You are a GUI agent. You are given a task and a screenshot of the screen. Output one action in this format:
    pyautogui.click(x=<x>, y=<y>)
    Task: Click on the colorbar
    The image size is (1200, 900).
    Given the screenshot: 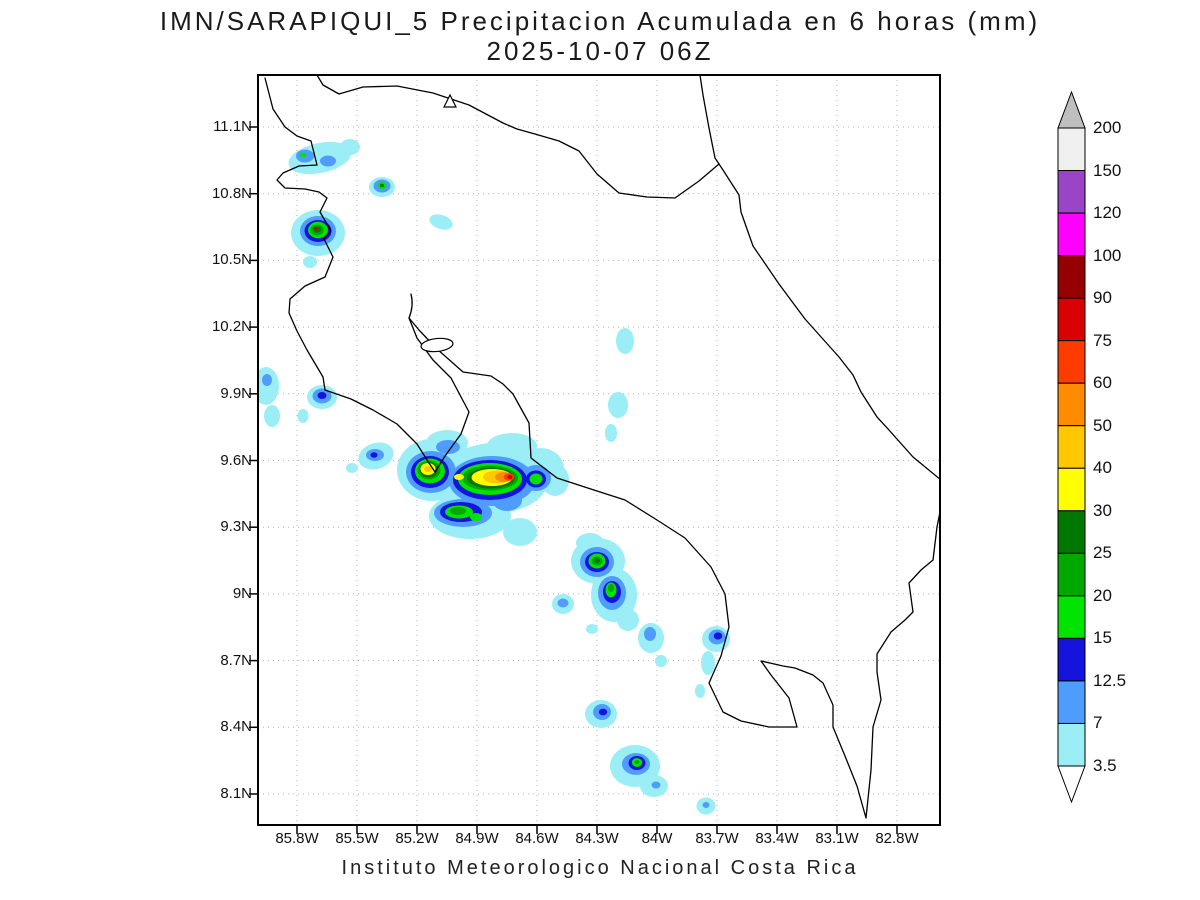 What is the action you would take?
    pyautogui.click(x=1071, y=447)
    